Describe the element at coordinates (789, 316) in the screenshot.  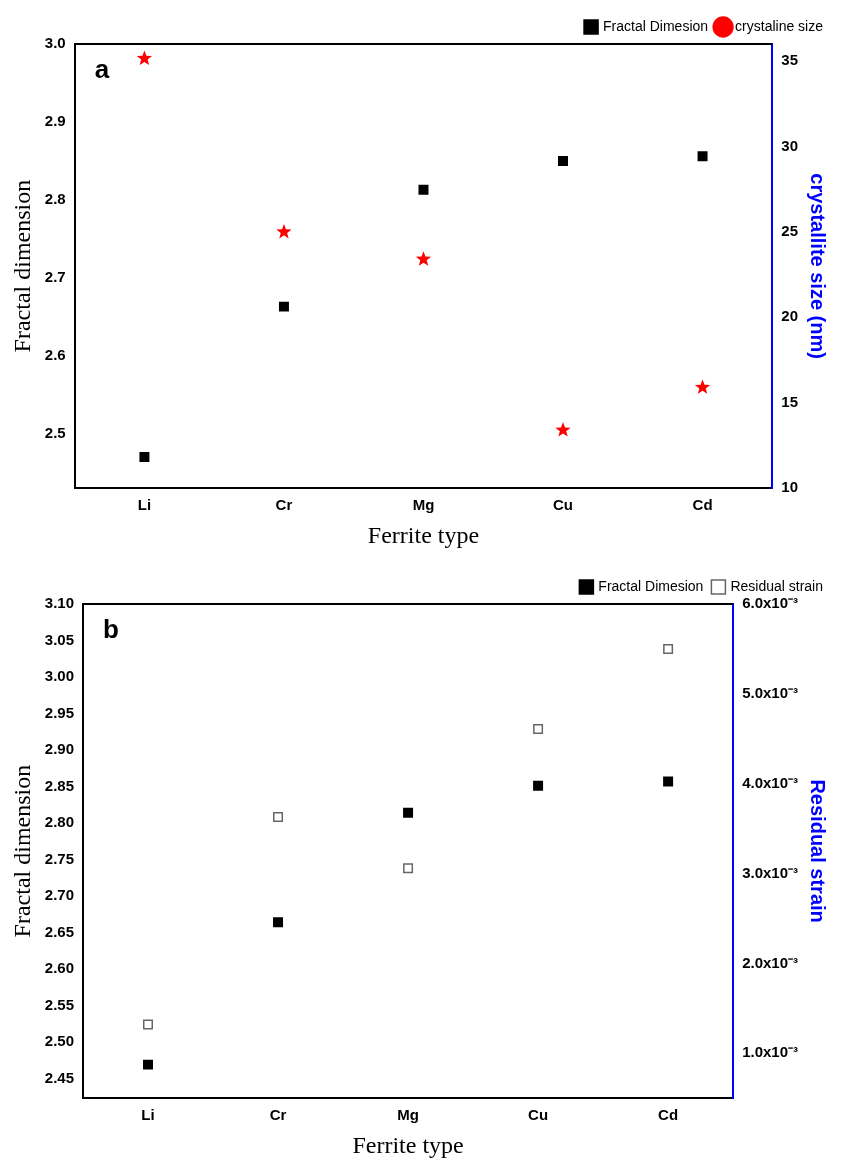
I see `y2-tick-label: 20` at that location.